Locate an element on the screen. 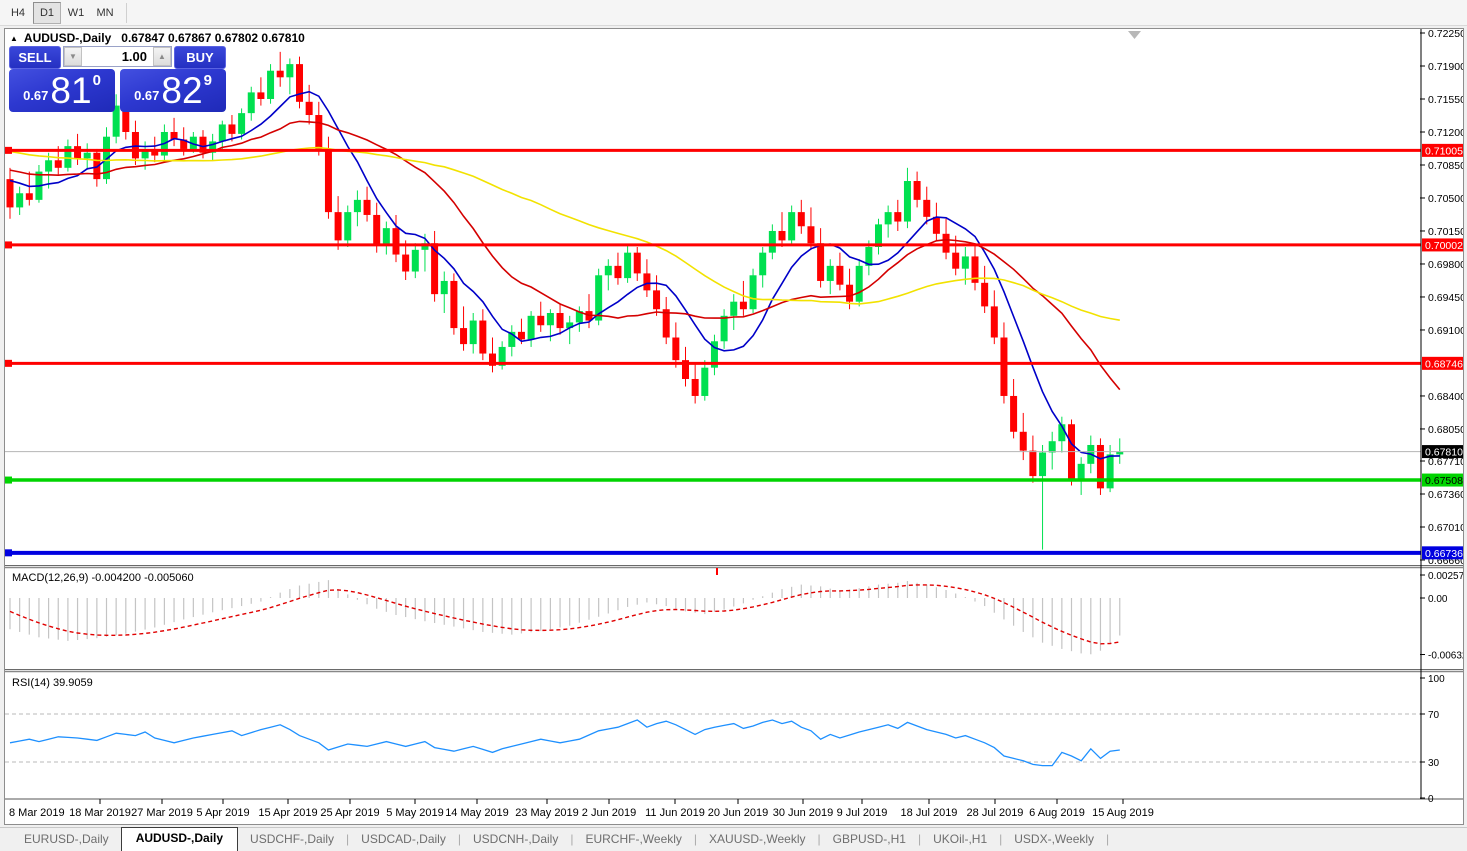  chart-tab-ukoil-h1: UKOil-,H1 is located at coordinates (960, 839).